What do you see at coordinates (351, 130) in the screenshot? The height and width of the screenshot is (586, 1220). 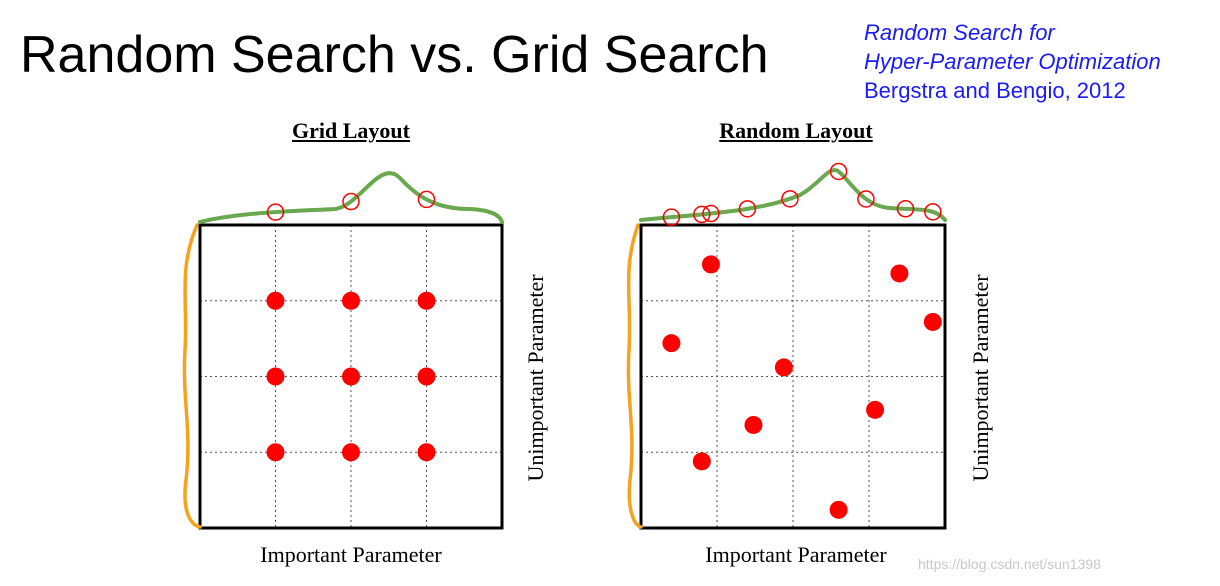 I see `grid-panel-title: Grid Layout` at bounding box center [351, 130].